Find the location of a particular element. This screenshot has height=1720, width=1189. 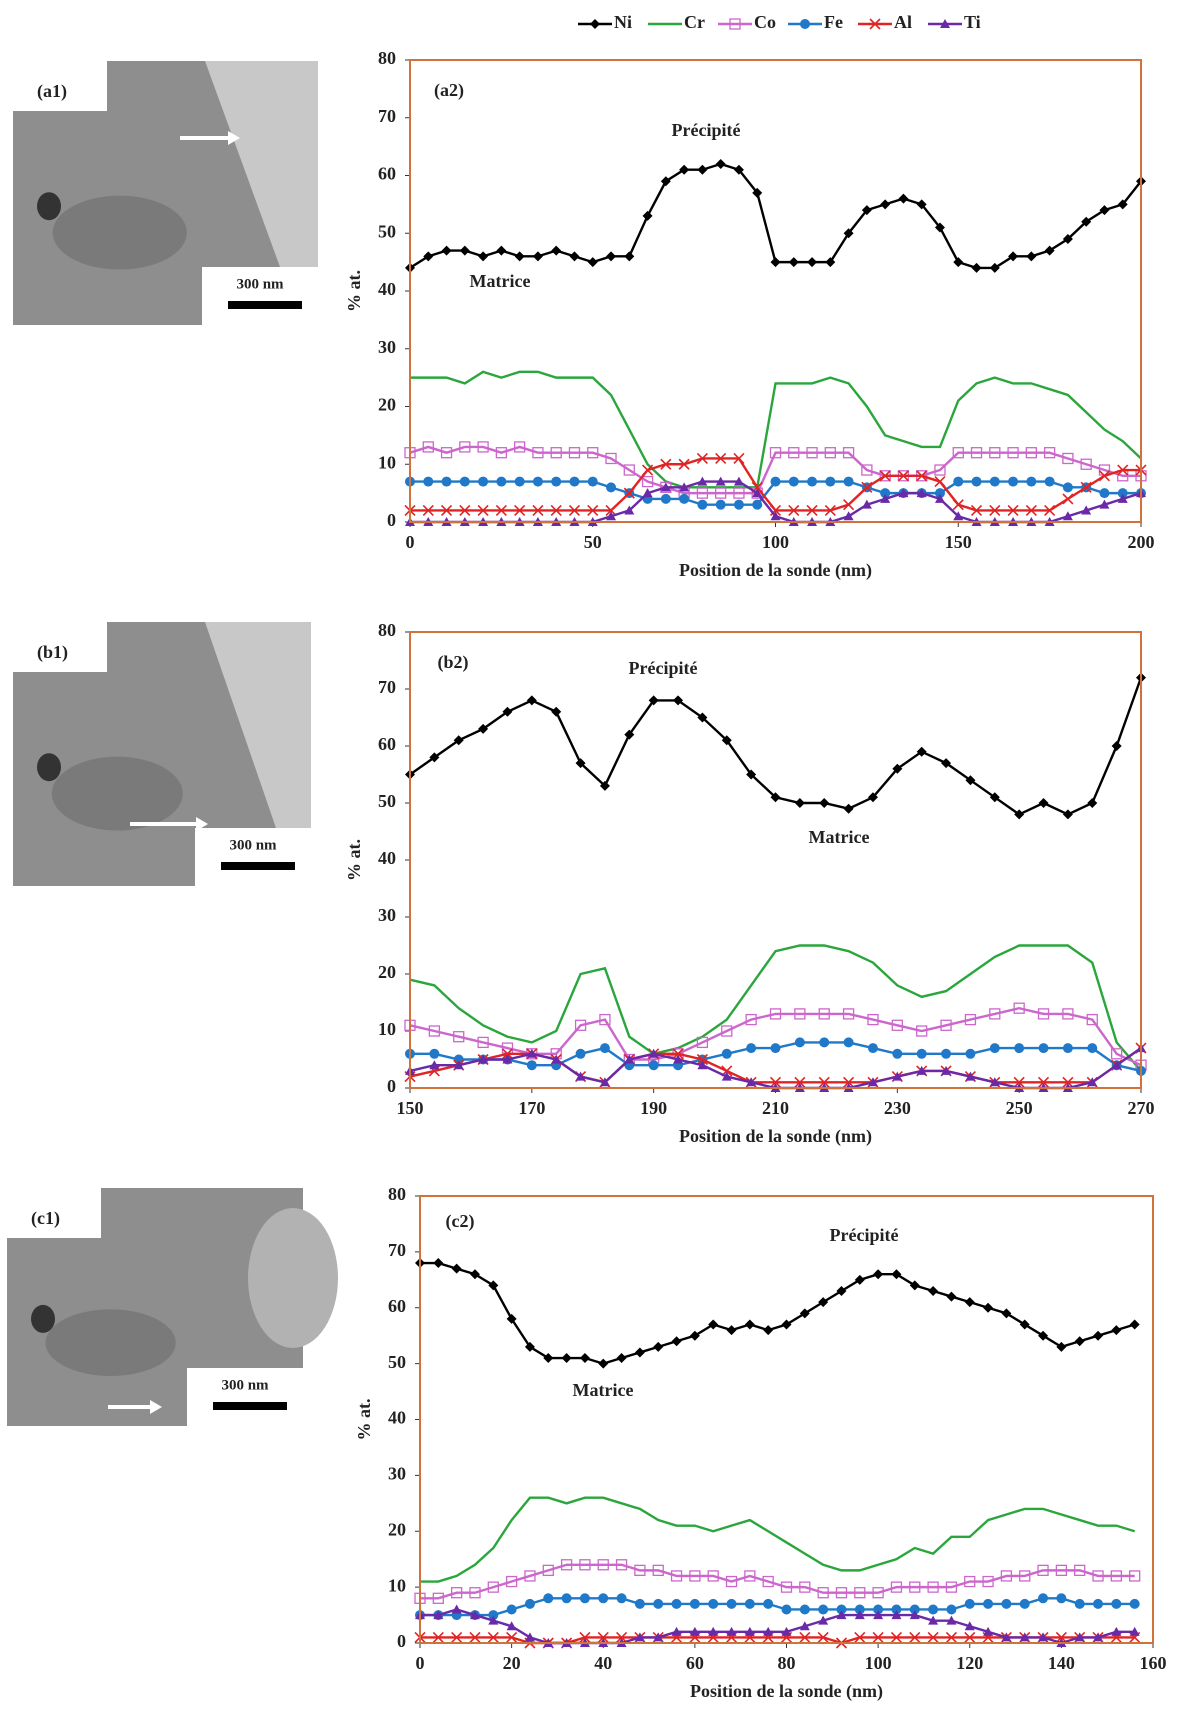

scale-bar is located at coordinates (258, 866).